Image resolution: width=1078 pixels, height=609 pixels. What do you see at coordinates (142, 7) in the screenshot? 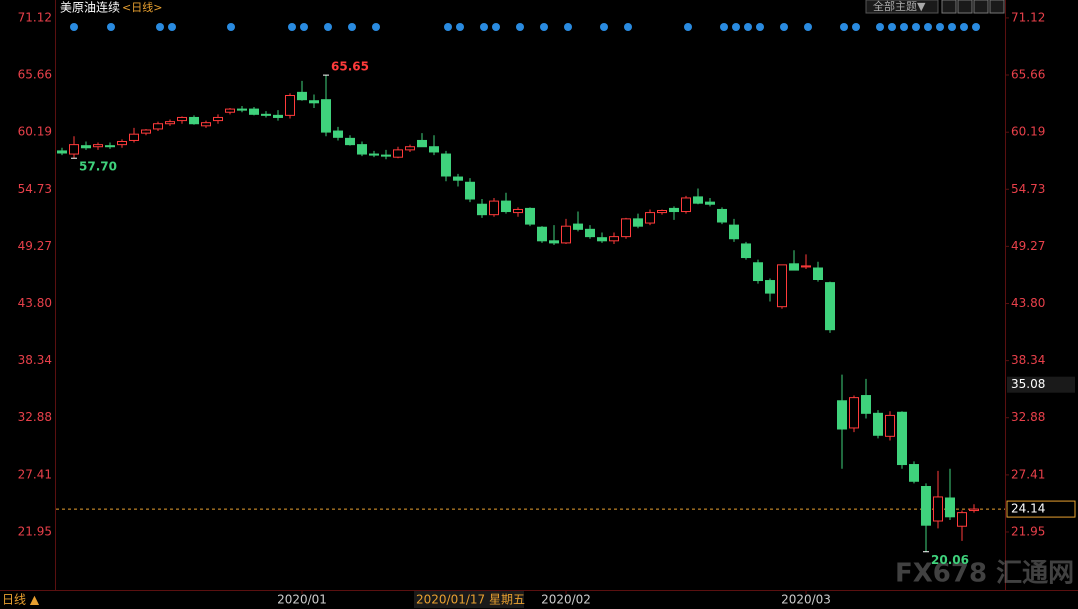
I see `period-label: <日线>` at bounding box center [142, 7].